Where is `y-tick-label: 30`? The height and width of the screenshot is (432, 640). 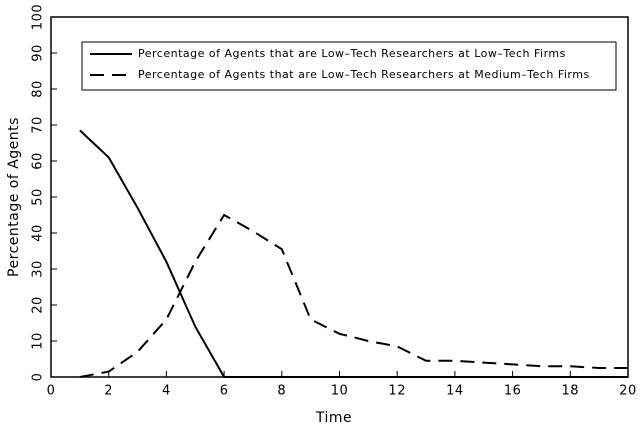
y-tick-label: 30 is located at coordinates (38, 269).